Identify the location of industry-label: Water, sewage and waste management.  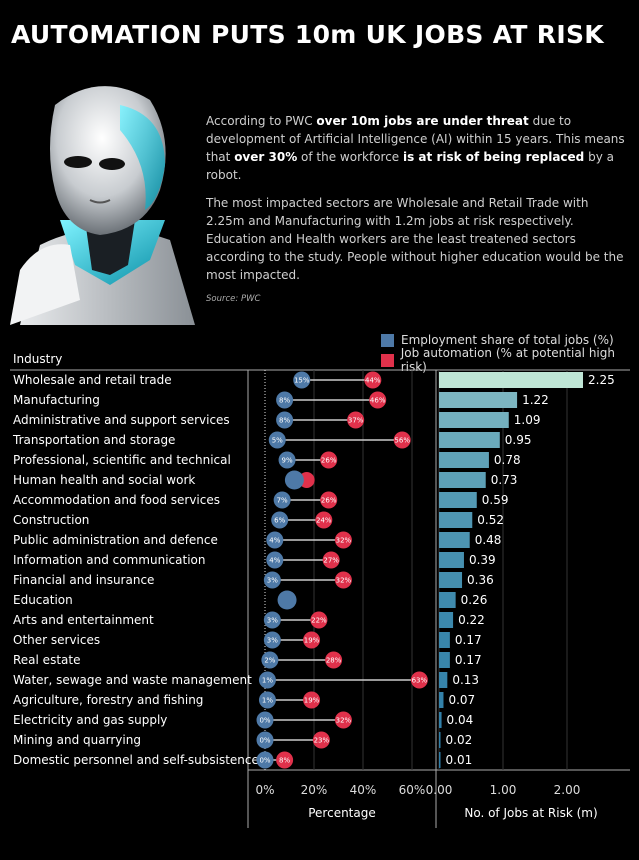
(132, 680).